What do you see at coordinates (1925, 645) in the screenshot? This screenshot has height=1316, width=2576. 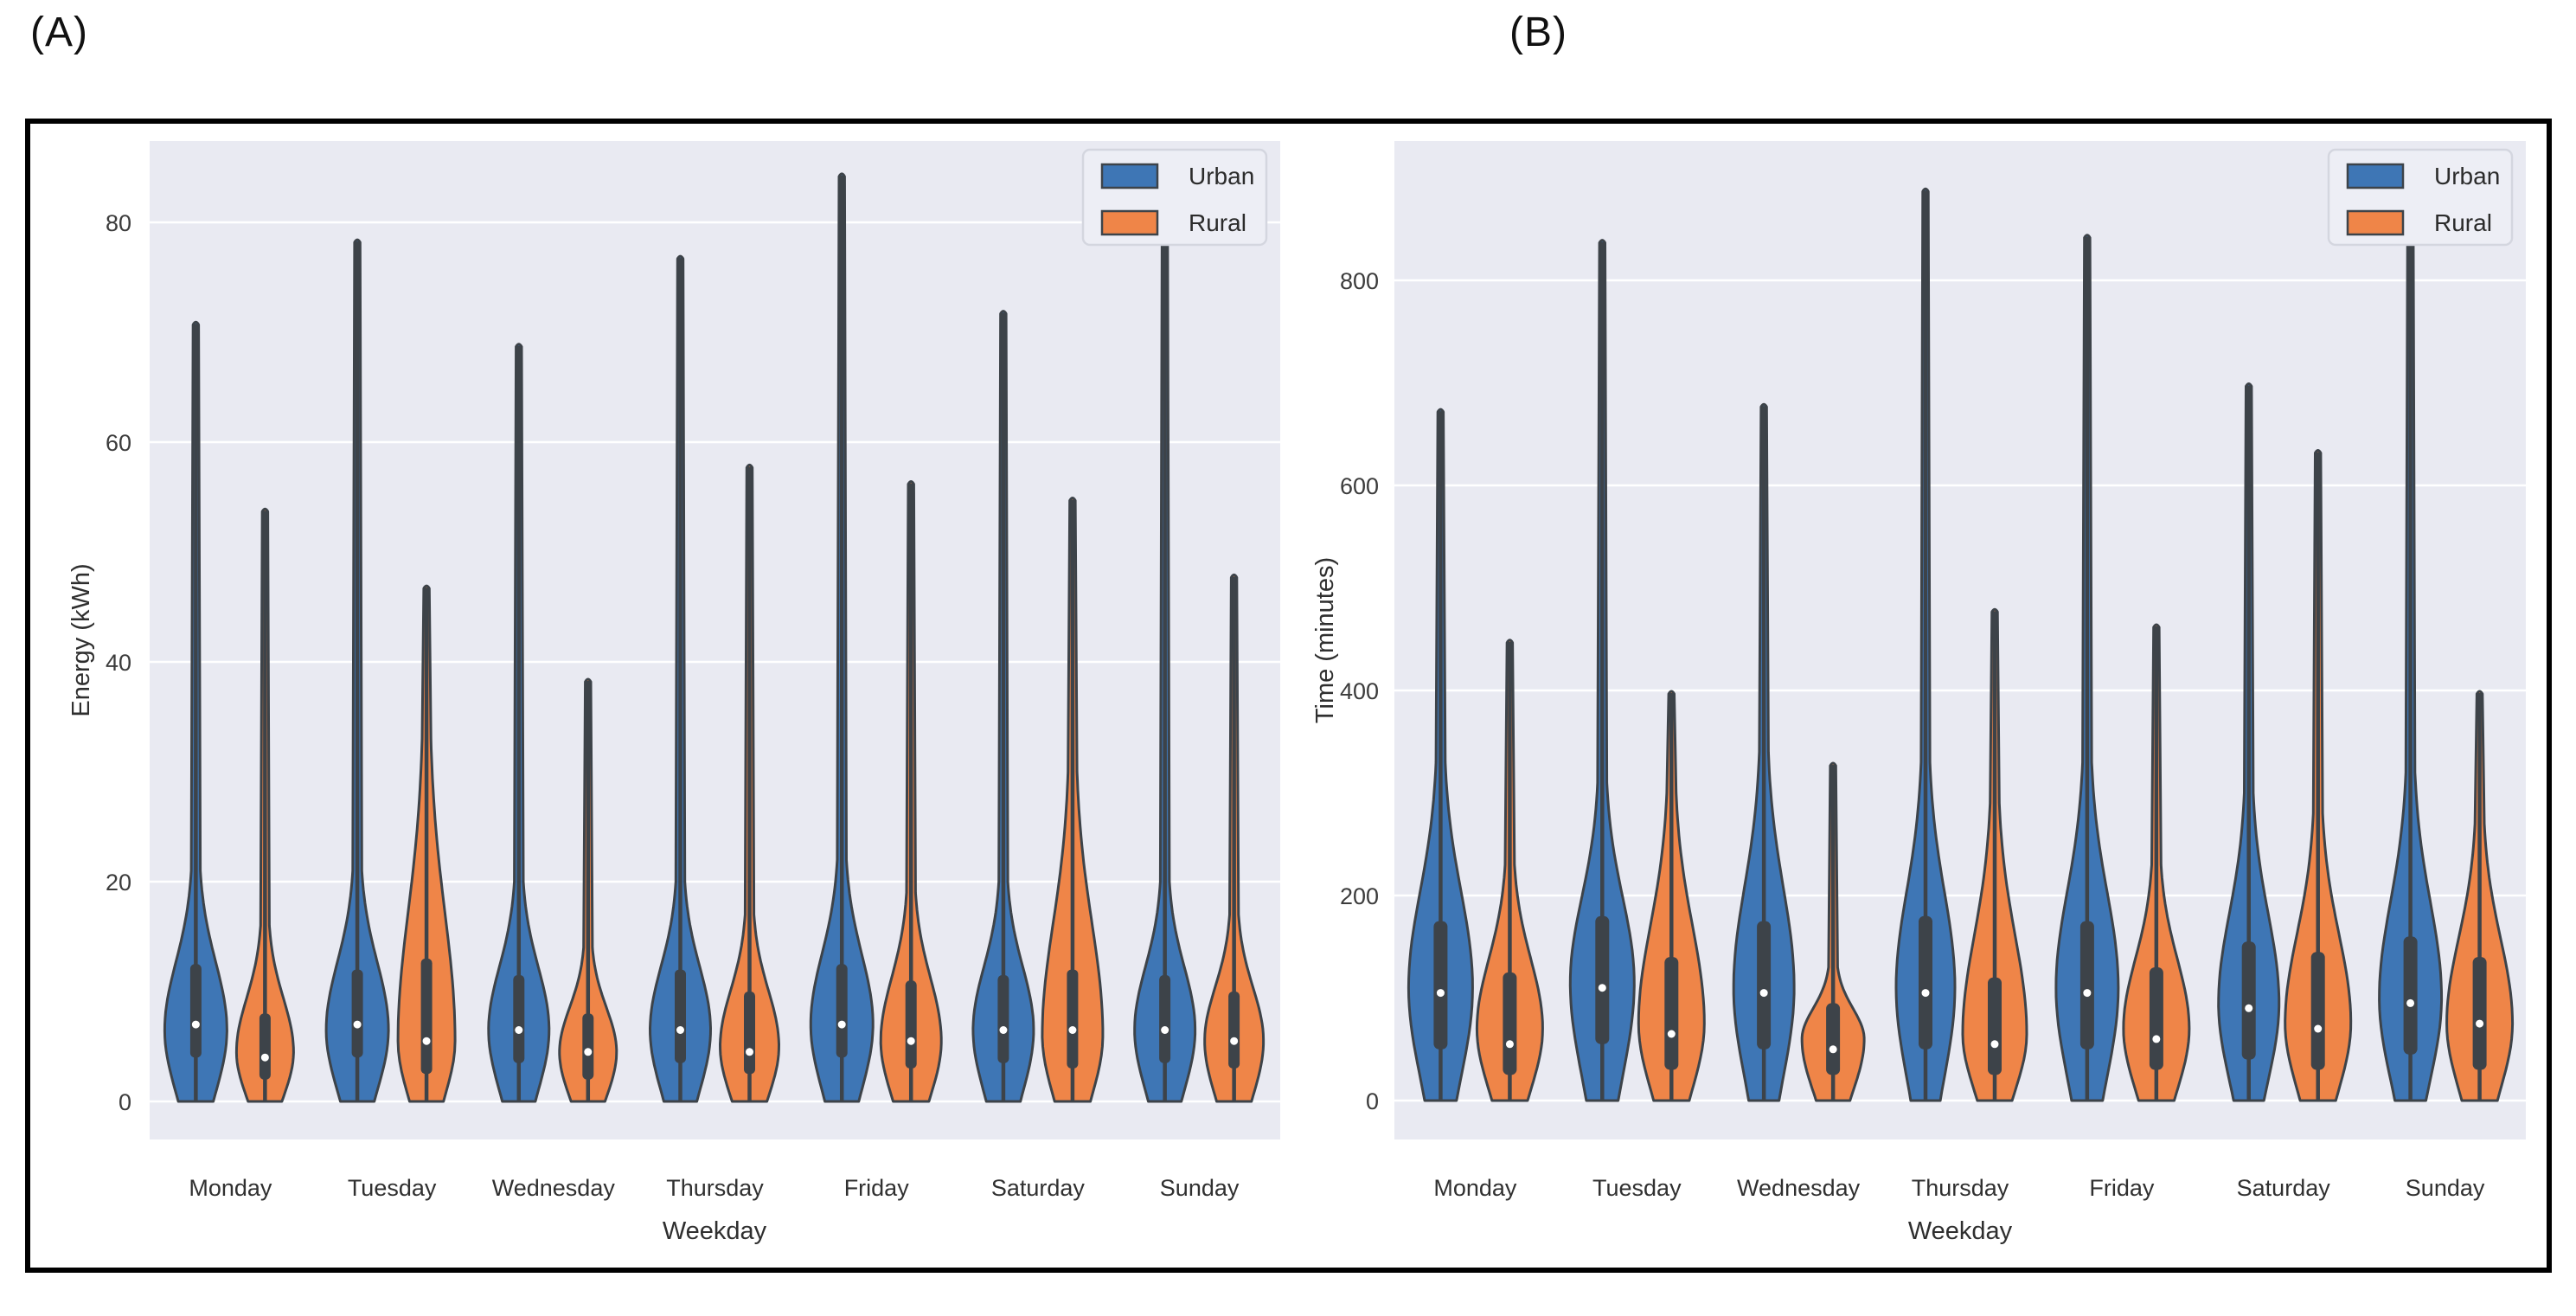 I see `violin-b-thursday-urban` at bounding box center [1925, 645].